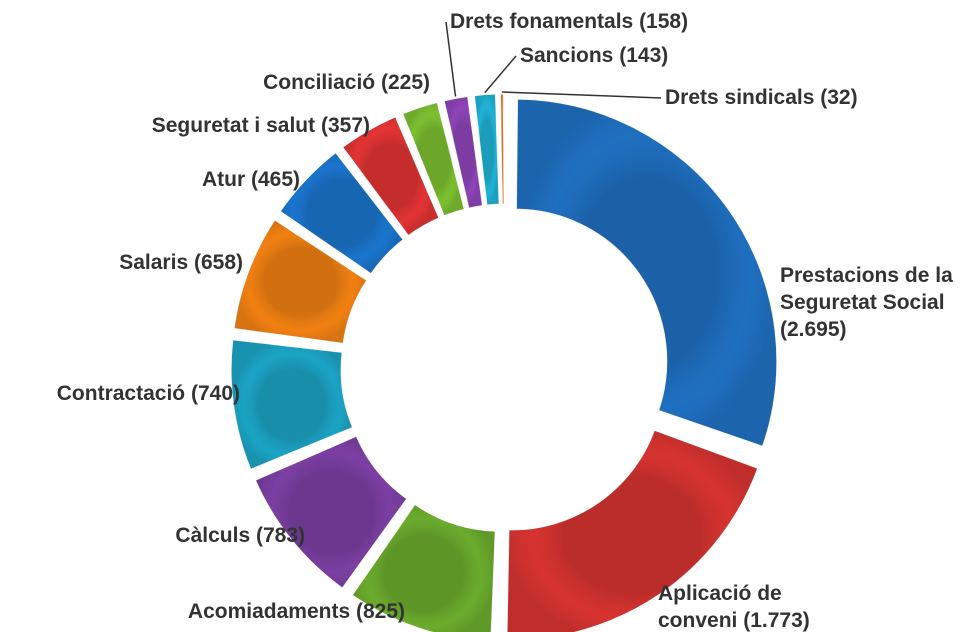 Image resolution: width=966 pixels, height=632 pixels. I want to click on slice-label: Càlculs (783), so click(240, 535).